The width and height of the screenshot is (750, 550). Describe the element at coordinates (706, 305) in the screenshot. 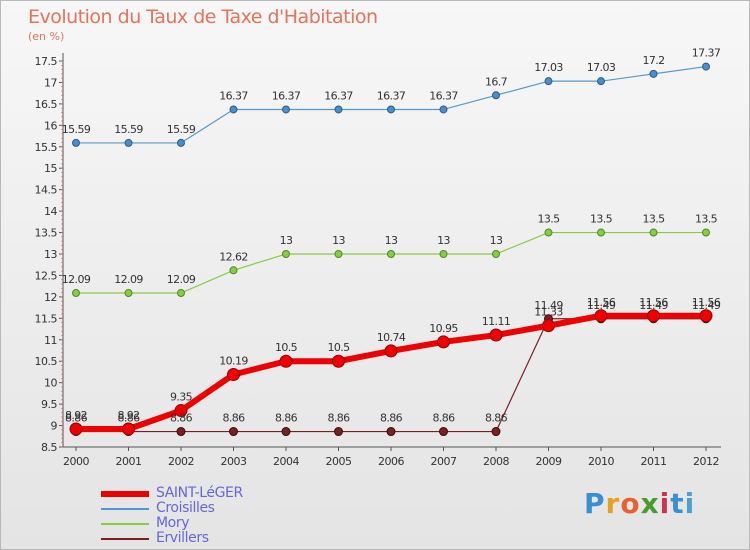

I see `data-label: 11.49` at that location.